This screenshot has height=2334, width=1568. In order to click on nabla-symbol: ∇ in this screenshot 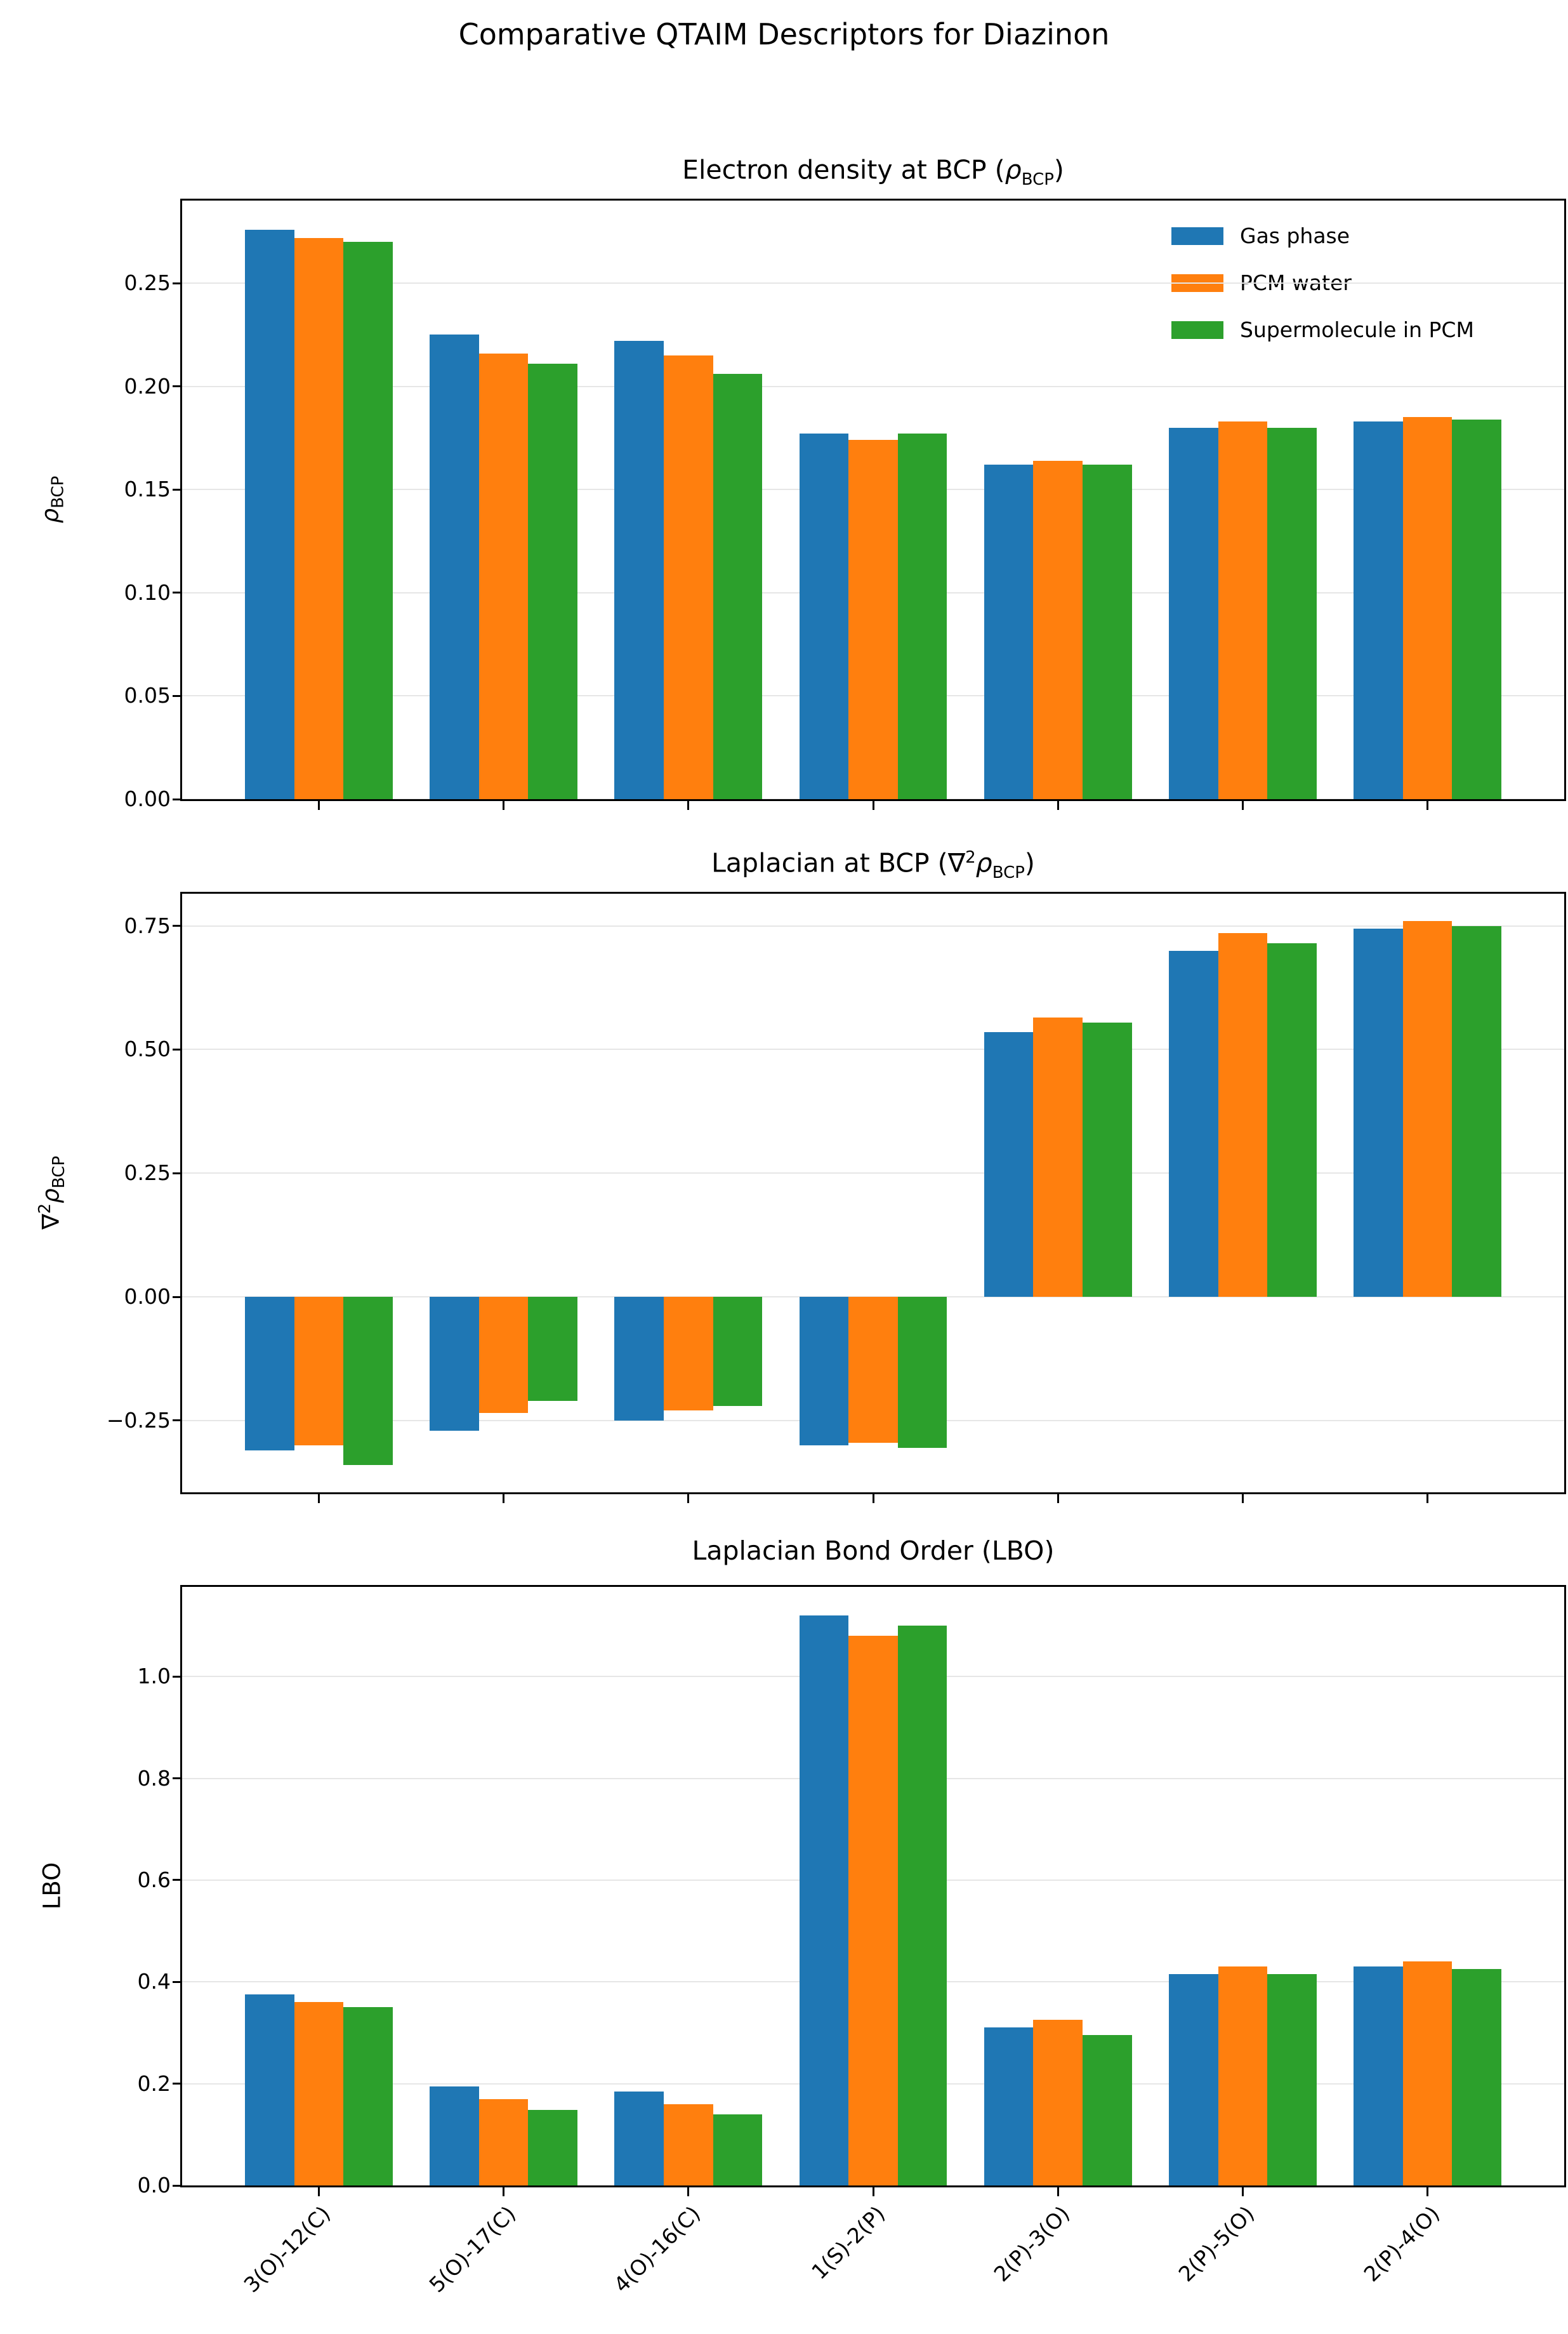, I will do `click(51, 1222)`.